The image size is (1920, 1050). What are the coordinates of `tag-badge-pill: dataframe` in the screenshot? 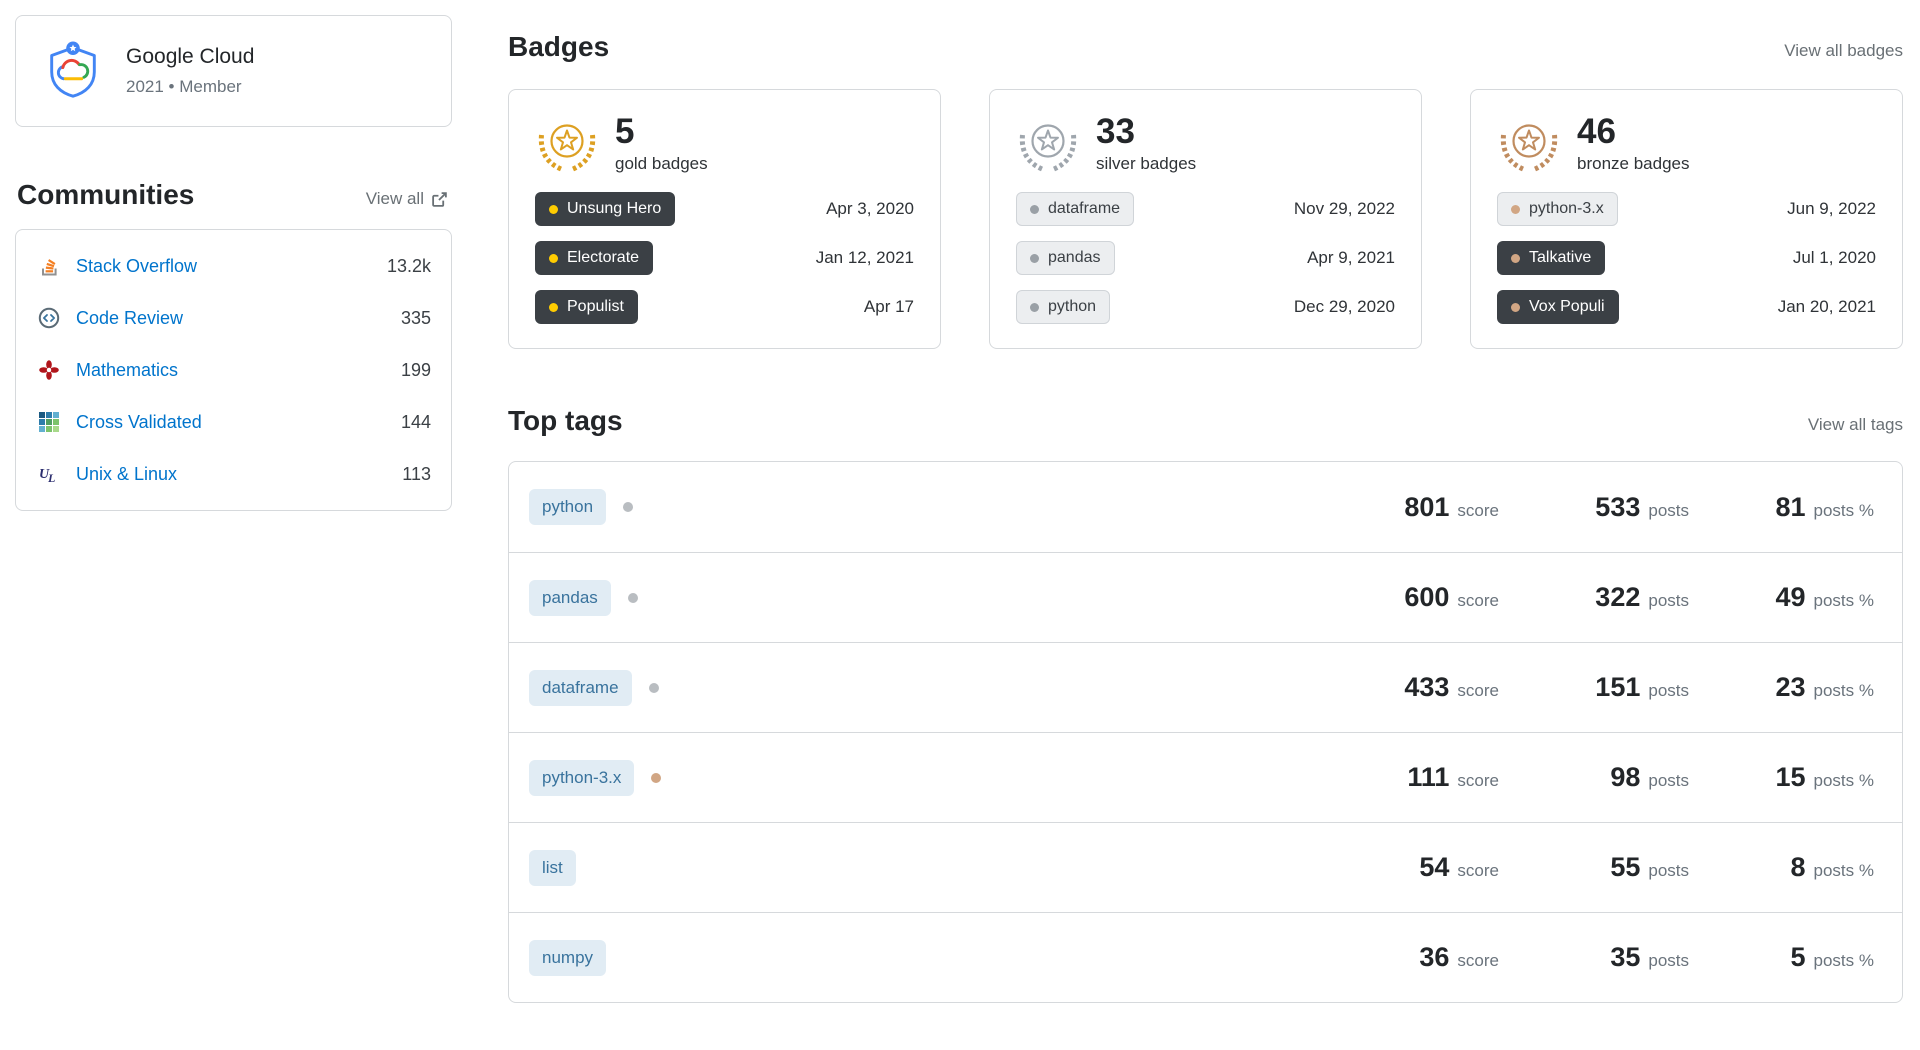 It's located at (1075, 209).